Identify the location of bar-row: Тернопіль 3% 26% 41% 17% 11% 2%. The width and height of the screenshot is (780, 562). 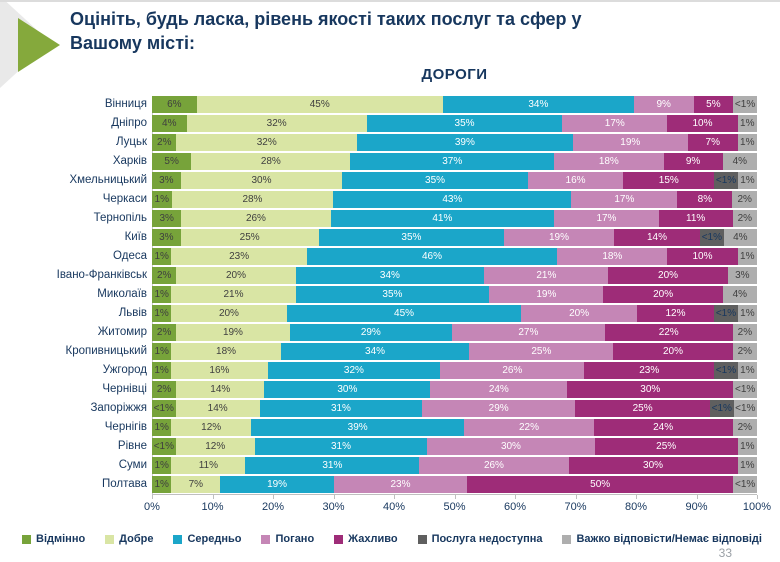
(378, 218).